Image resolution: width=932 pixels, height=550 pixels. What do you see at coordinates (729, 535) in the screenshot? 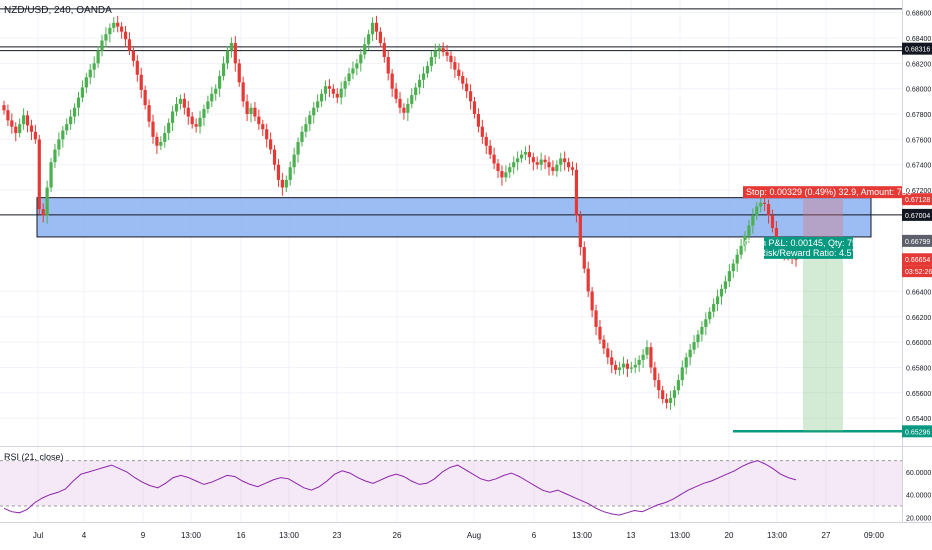
I see `time-tick-label: 20` at bounding box center [729, 535].